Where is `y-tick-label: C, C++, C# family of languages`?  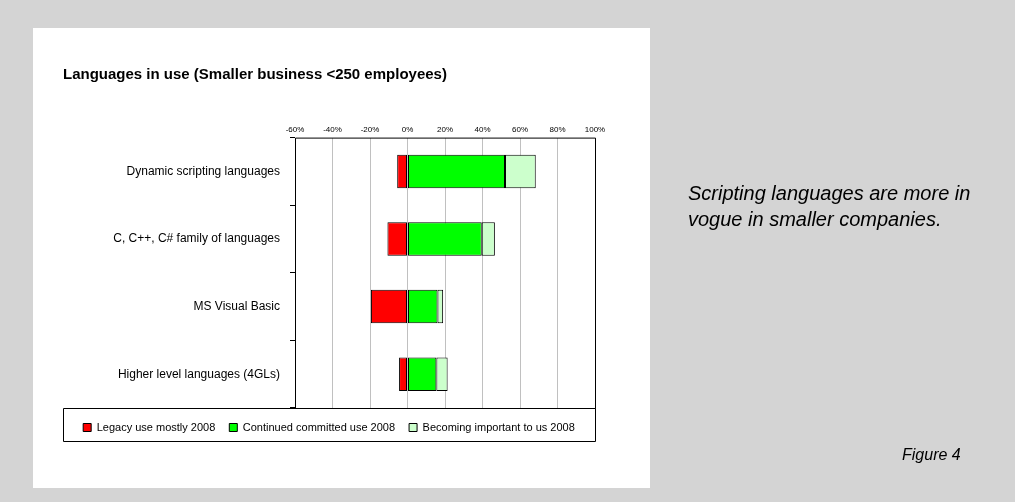
y-tick-label: C, C++, C# family of languages is located at coordinates (196, 238).